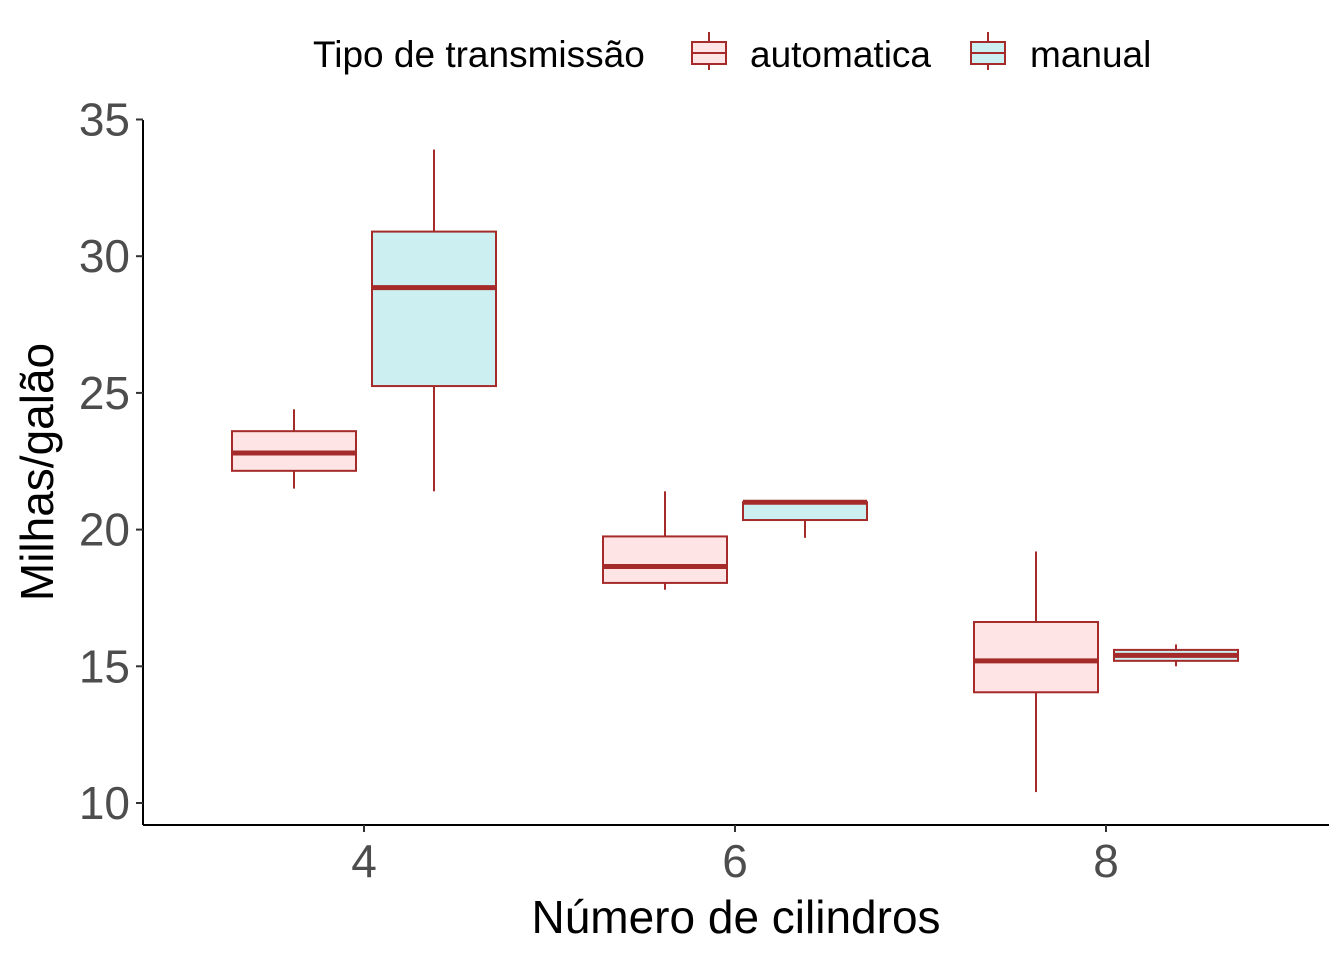  I want to click on x-axis-title: Número de cilindros, so click(735, 917).